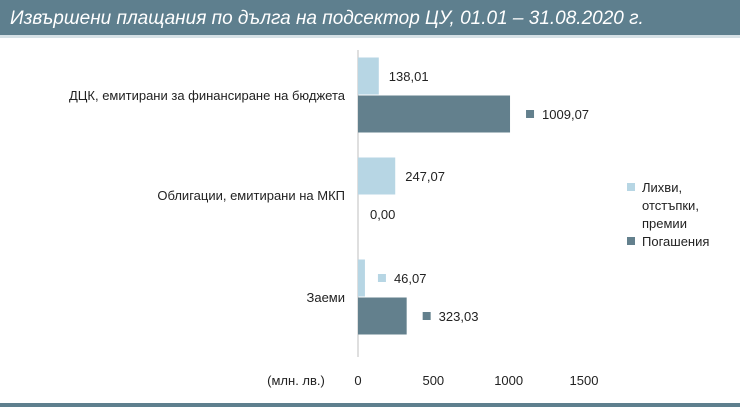 The width and height of the screenshot is (740, 407). Describe the element at coordinates (207, 95) in the screenshot. I see `category-label: ДЦК, емитирани за финансиране на бюджета` at that location.